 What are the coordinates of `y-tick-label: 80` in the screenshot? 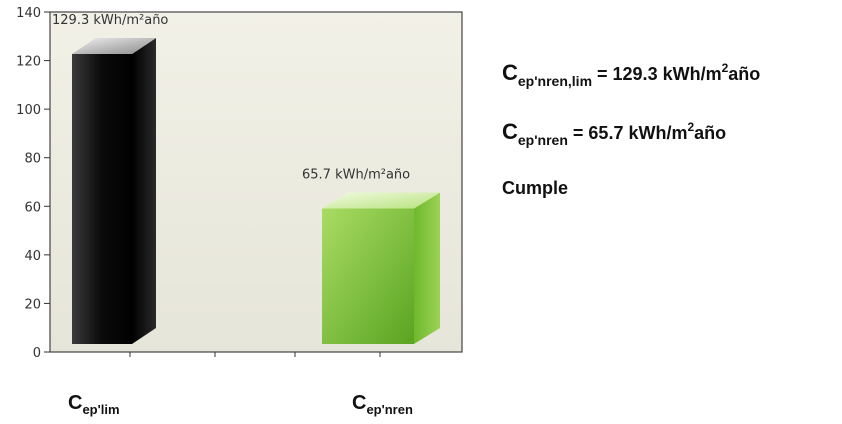 It's located at (32, 159).